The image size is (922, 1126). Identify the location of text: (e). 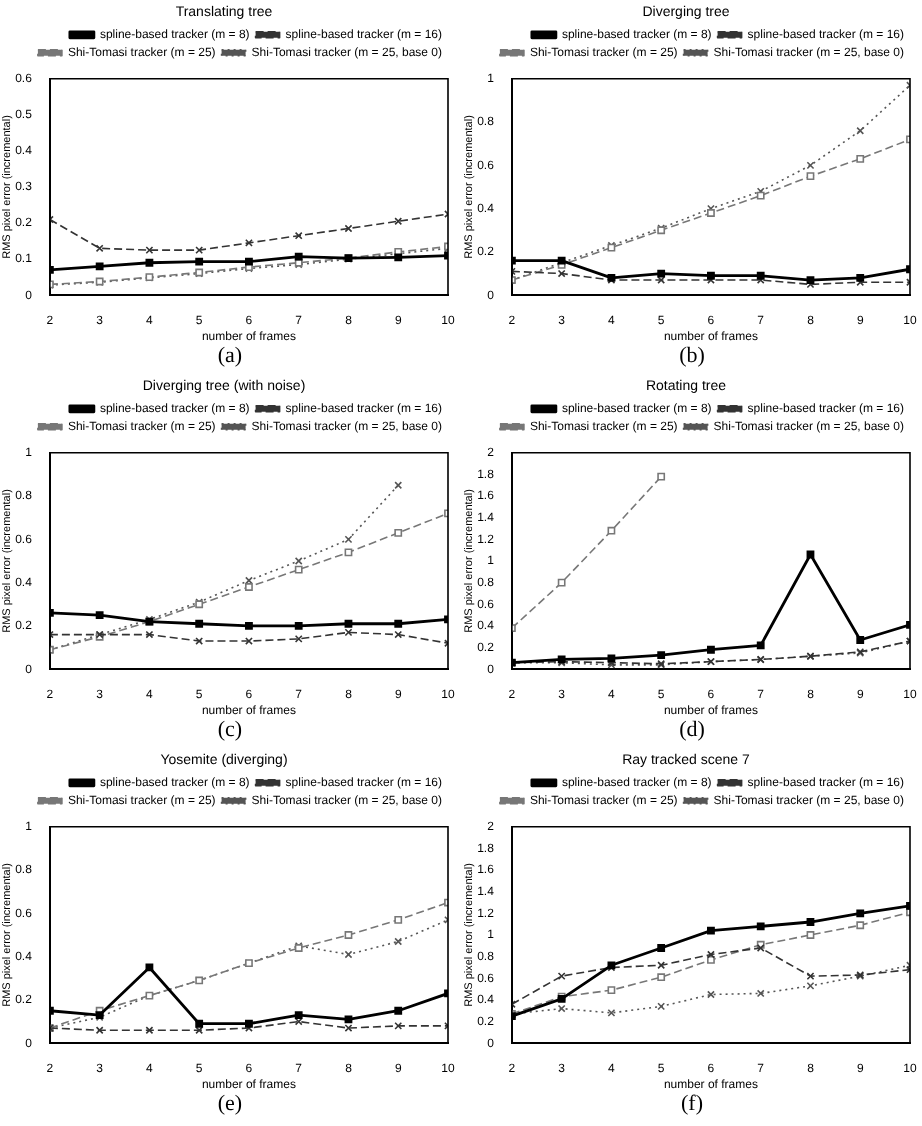
(230, 1105).